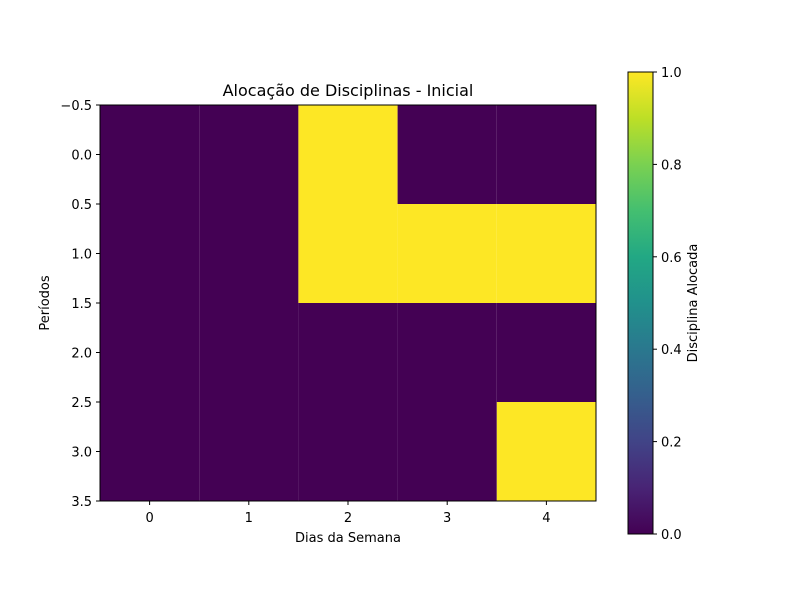 The width and height of the screenshot is (800, 600). I want to click on x-tick-label: 3, so click(447, 518).